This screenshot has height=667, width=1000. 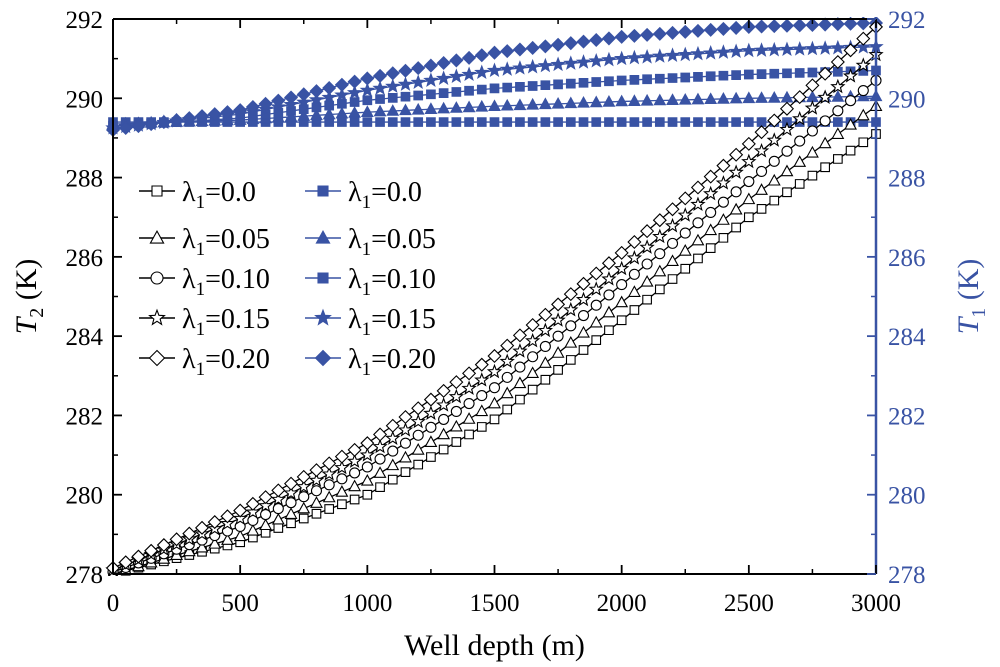 I want to click on legend-item: λ1=0.20, so click(x=370, y=362).